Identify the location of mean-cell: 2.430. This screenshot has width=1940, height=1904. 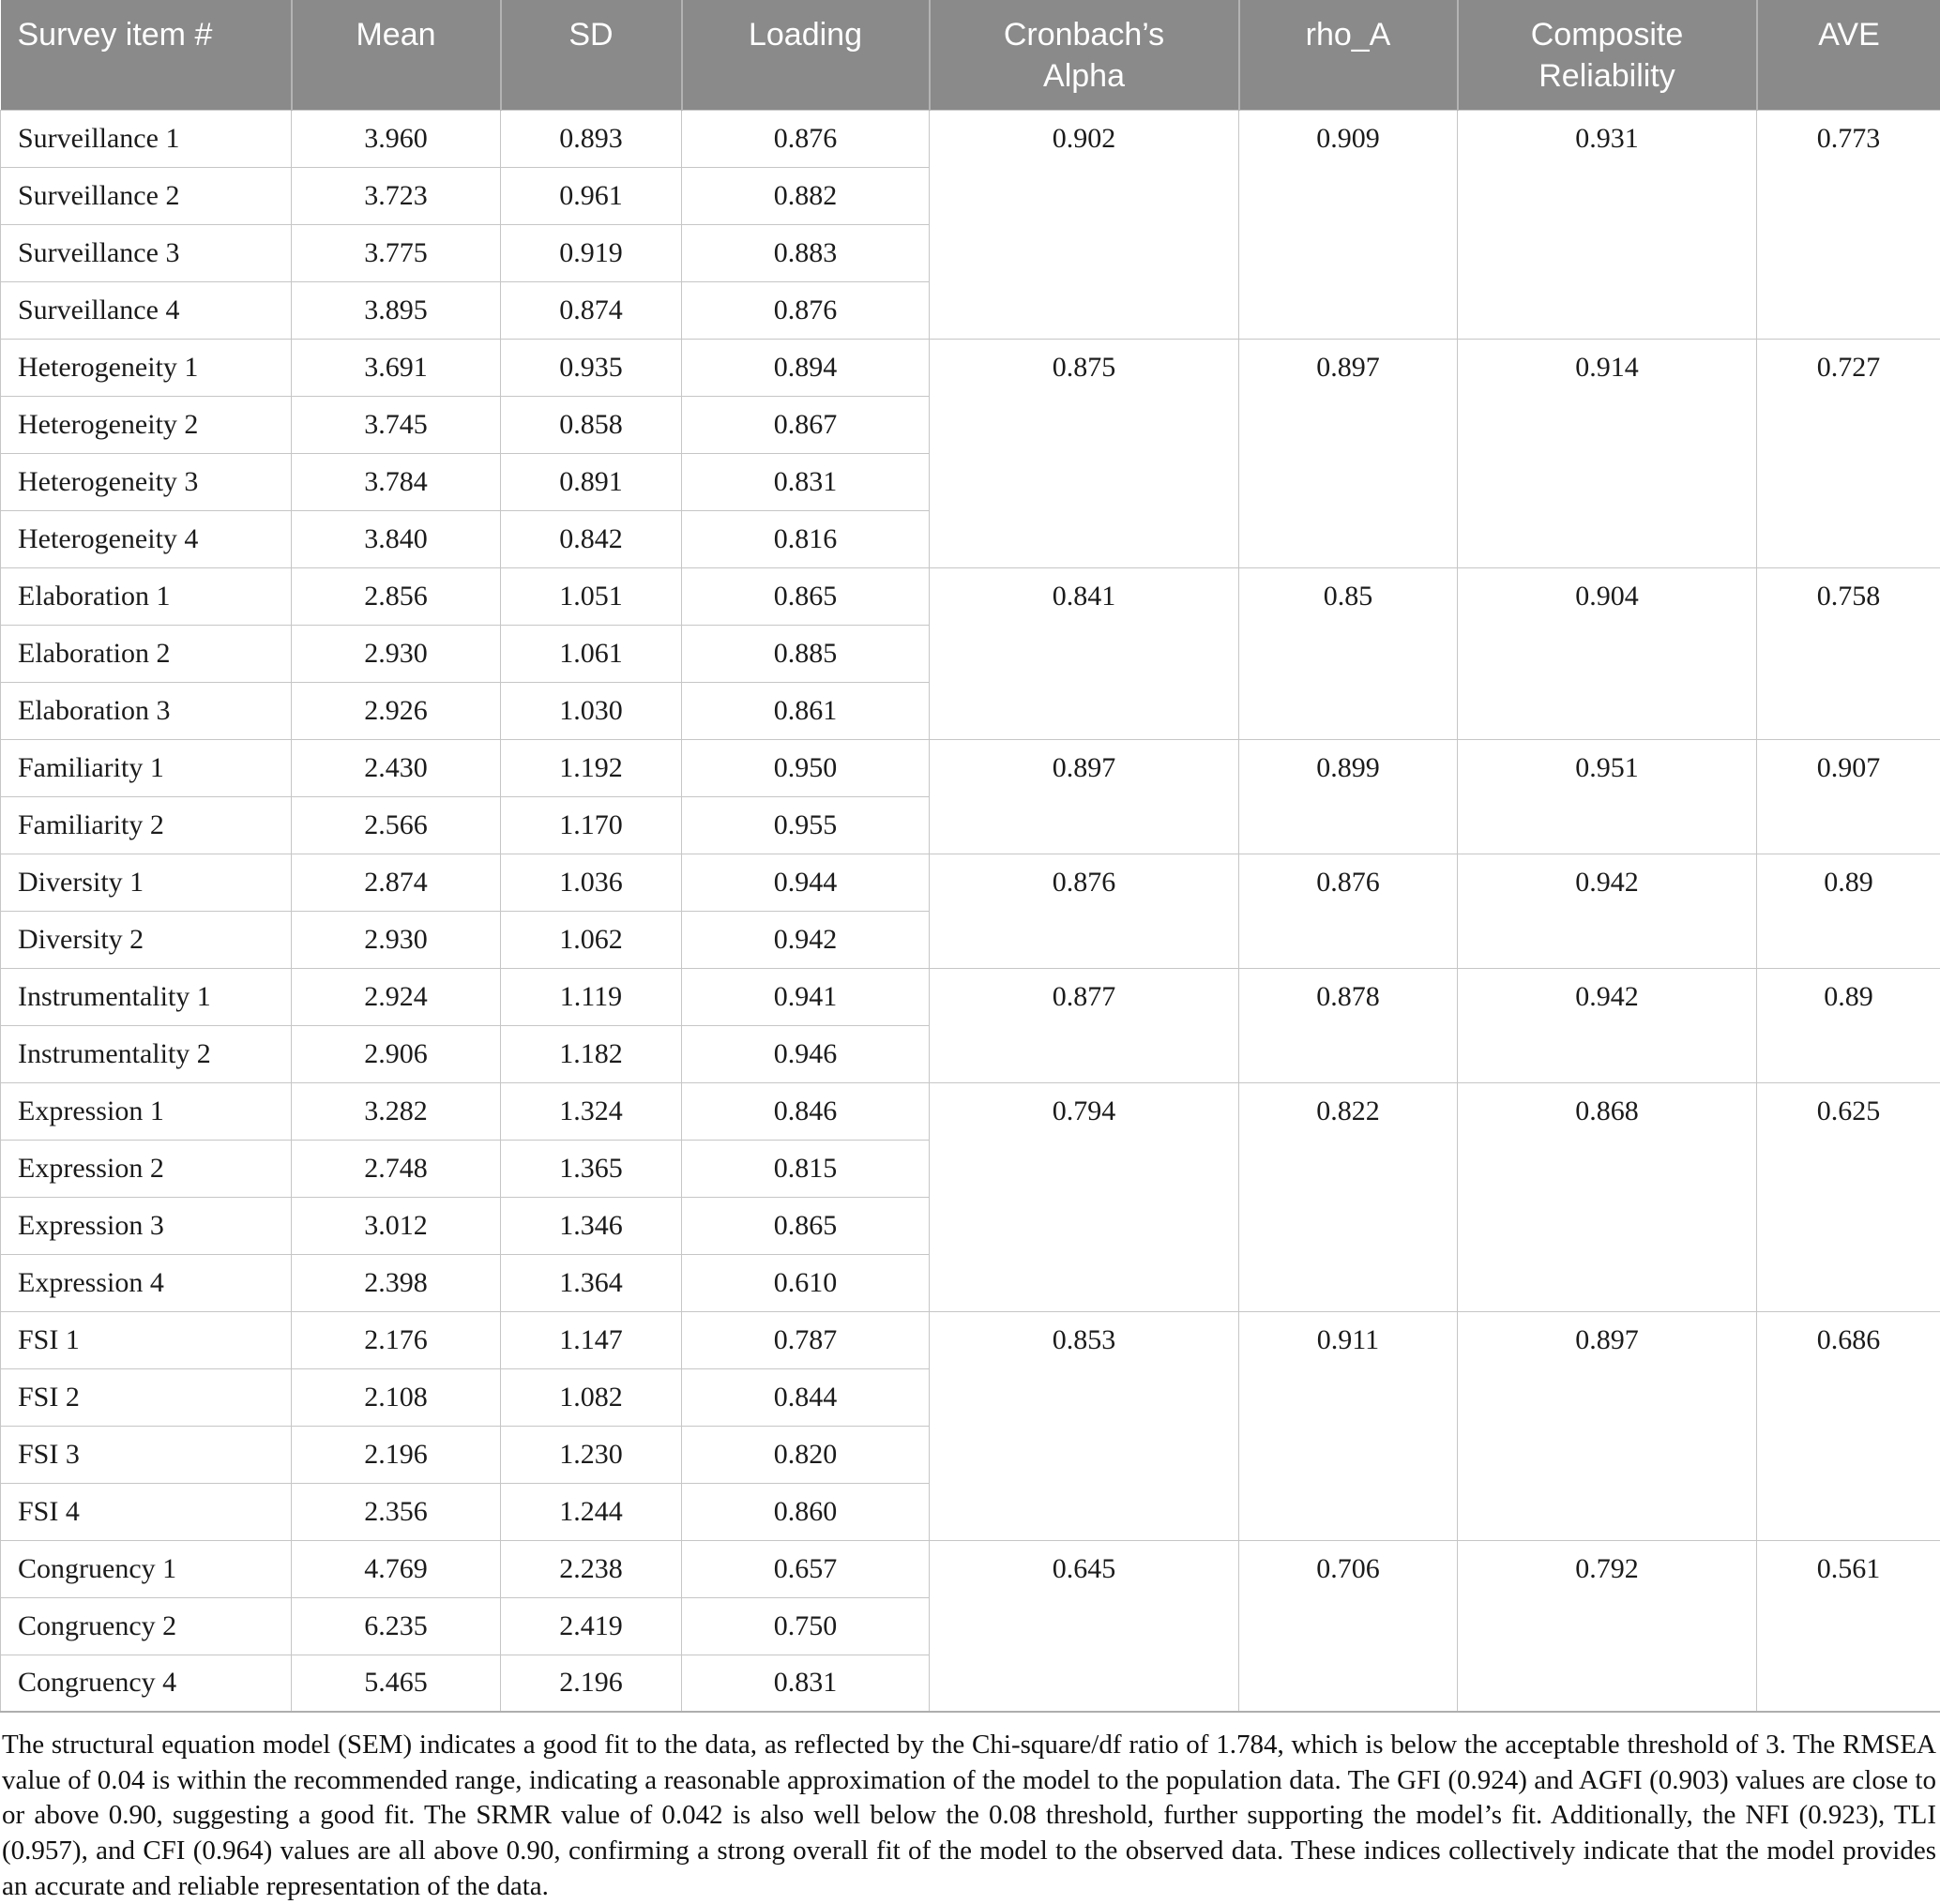
(396, 767).